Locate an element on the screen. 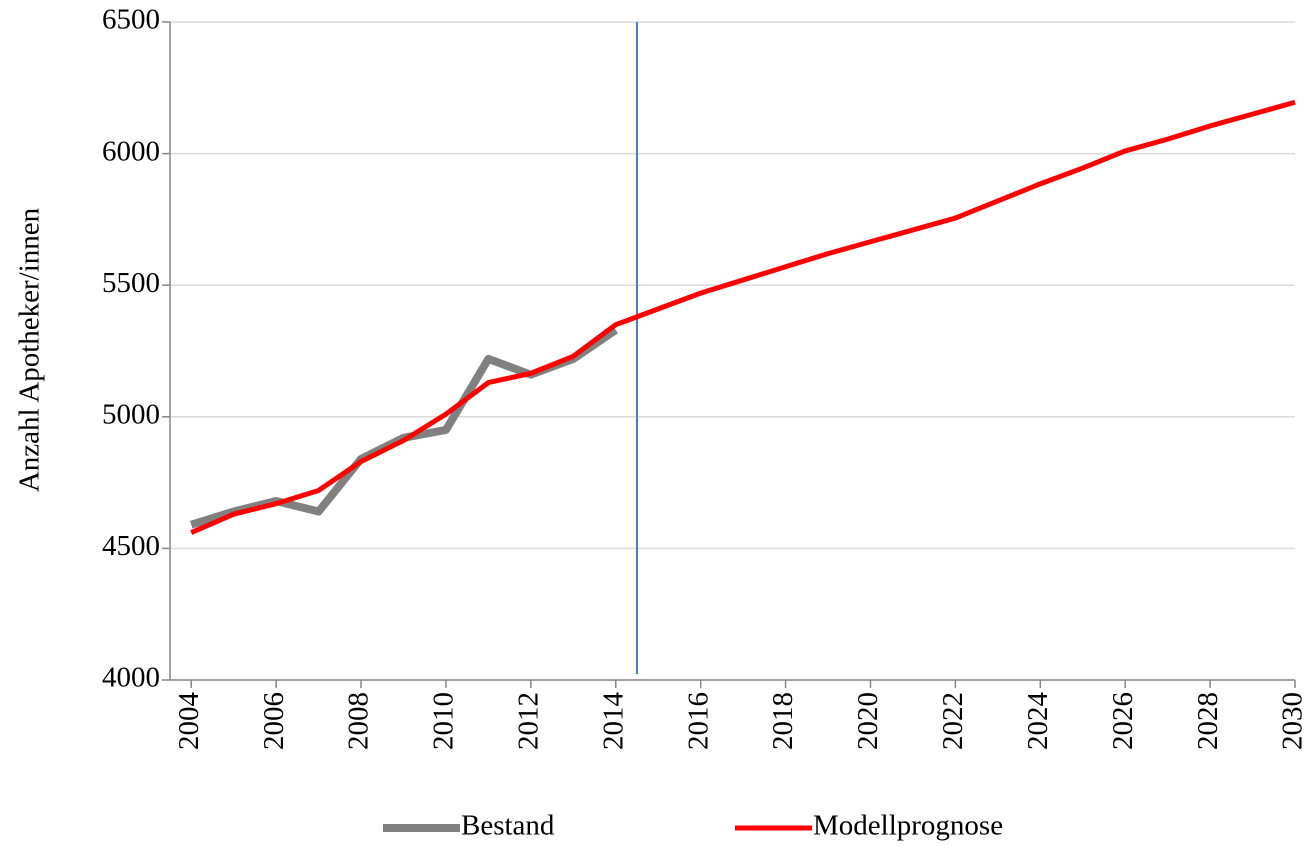 The image size is (1305, 846). x-tick-label: 2010 is located at coordinates (444, 721).